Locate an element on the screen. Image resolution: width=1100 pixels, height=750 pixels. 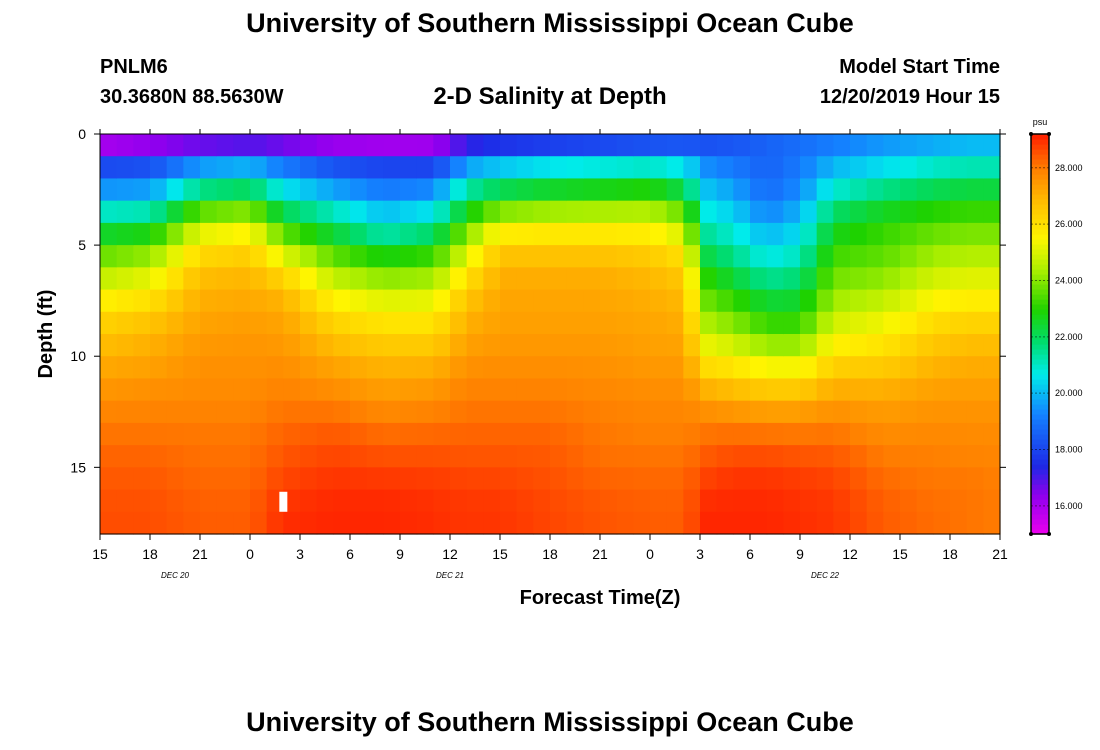
x-tick-label: 12 is located at coordinates (450, 554).